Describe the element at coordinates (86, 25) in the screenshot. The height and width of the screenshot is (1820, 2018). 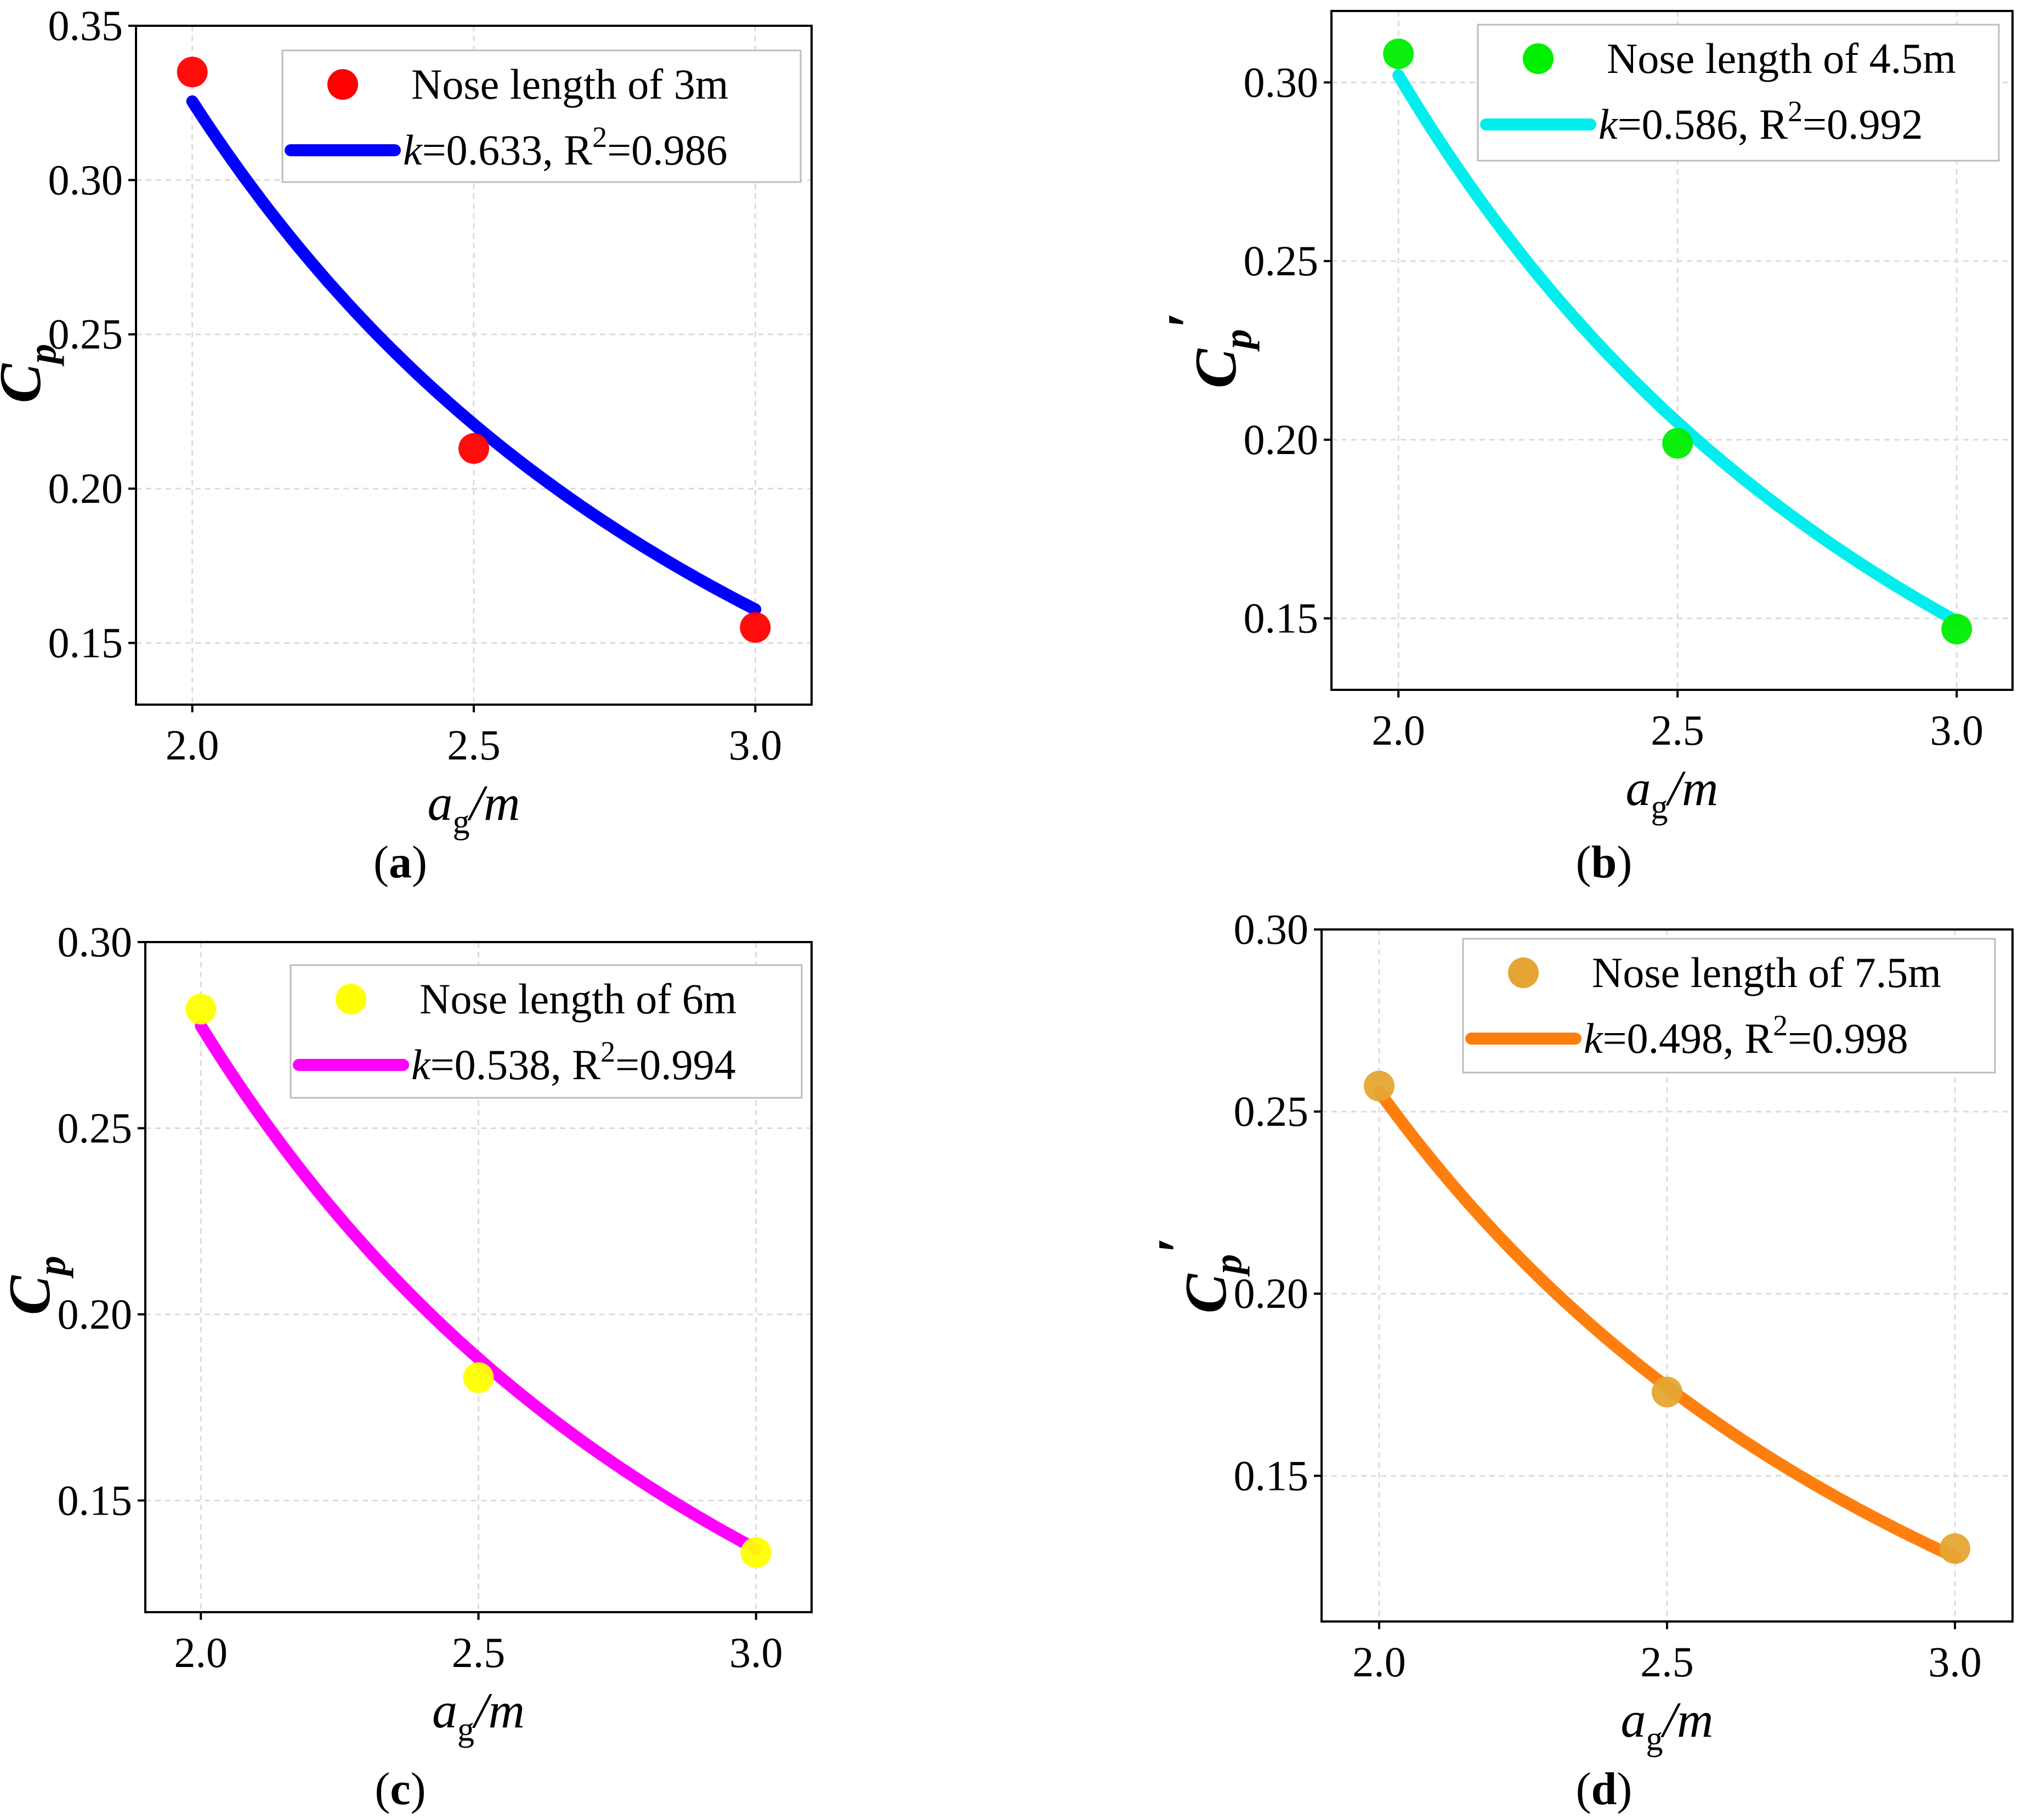
I see `y-tick-label: 0.35` at that location.